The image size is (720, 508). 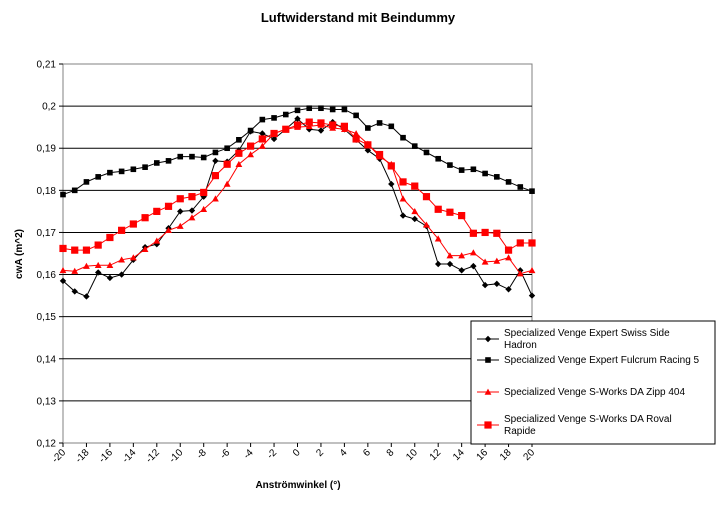 What do you see at coordinates (594, 392) in the screenshot?
I see `legend-label: Specialized Venge S-Works DA Zipp 404` at bounding box center [594, 392].